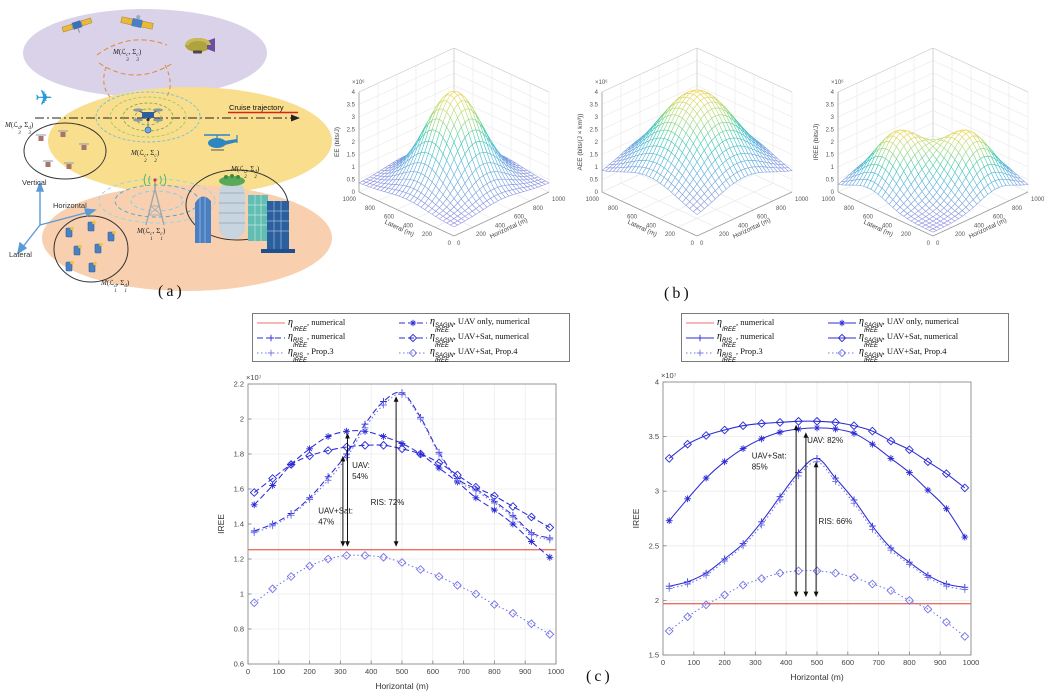 This screenshot has width=1054, height=698. I want to click on surface-plot-iree, so click(933, 151).